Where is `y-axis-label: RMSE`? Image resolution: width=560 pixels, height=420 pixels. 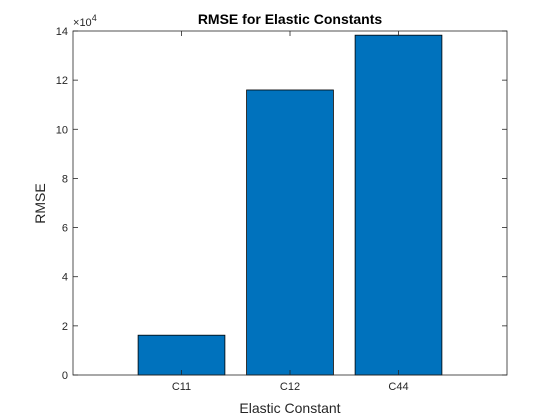
y-axis-label: RMSE is located at coordinates (40, 203).